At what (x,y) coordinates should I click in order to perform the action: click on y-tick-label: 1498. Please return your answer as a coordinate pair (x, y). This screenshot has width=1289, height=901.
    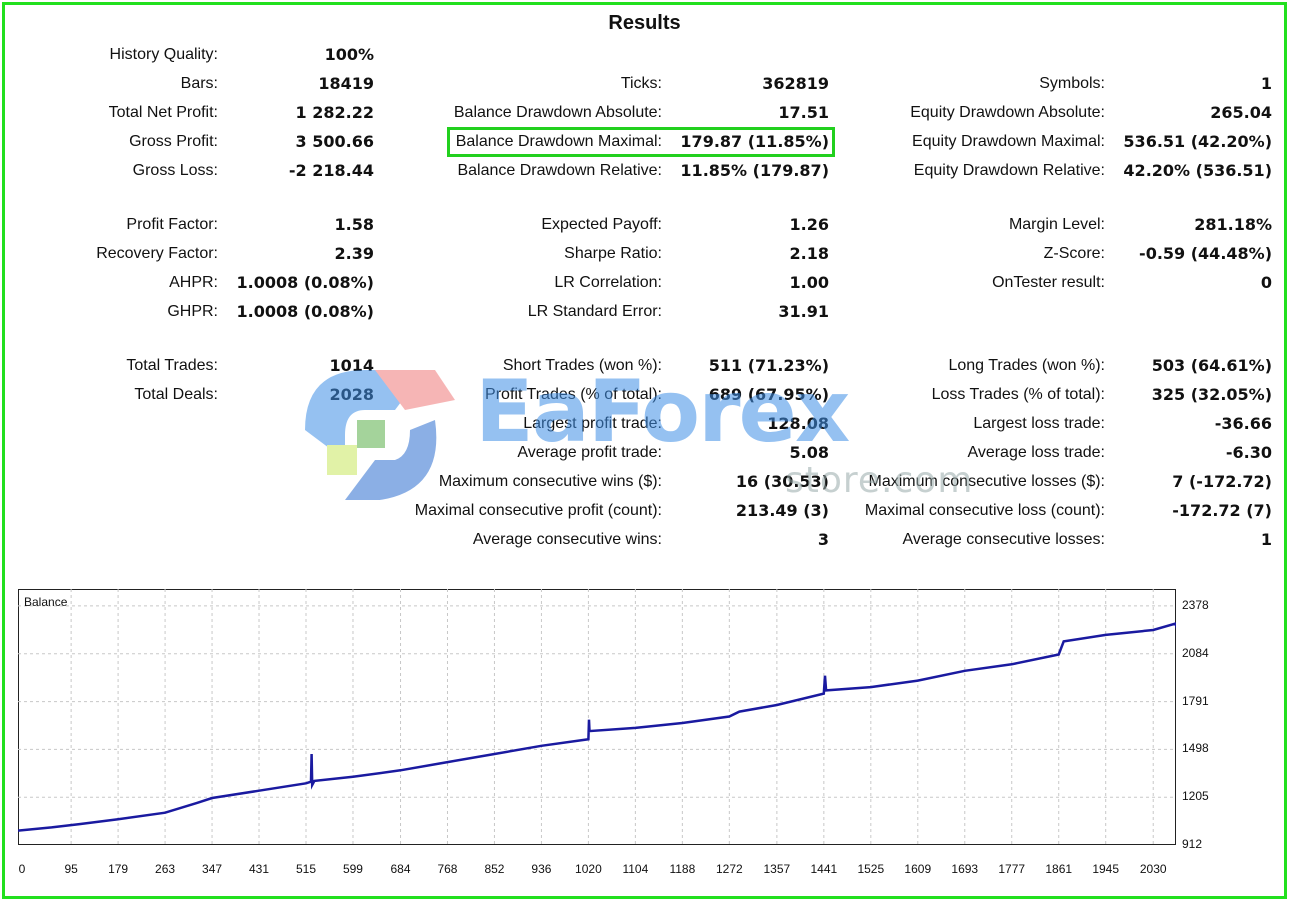
    Looking at the image, I should click on (1195, 748).